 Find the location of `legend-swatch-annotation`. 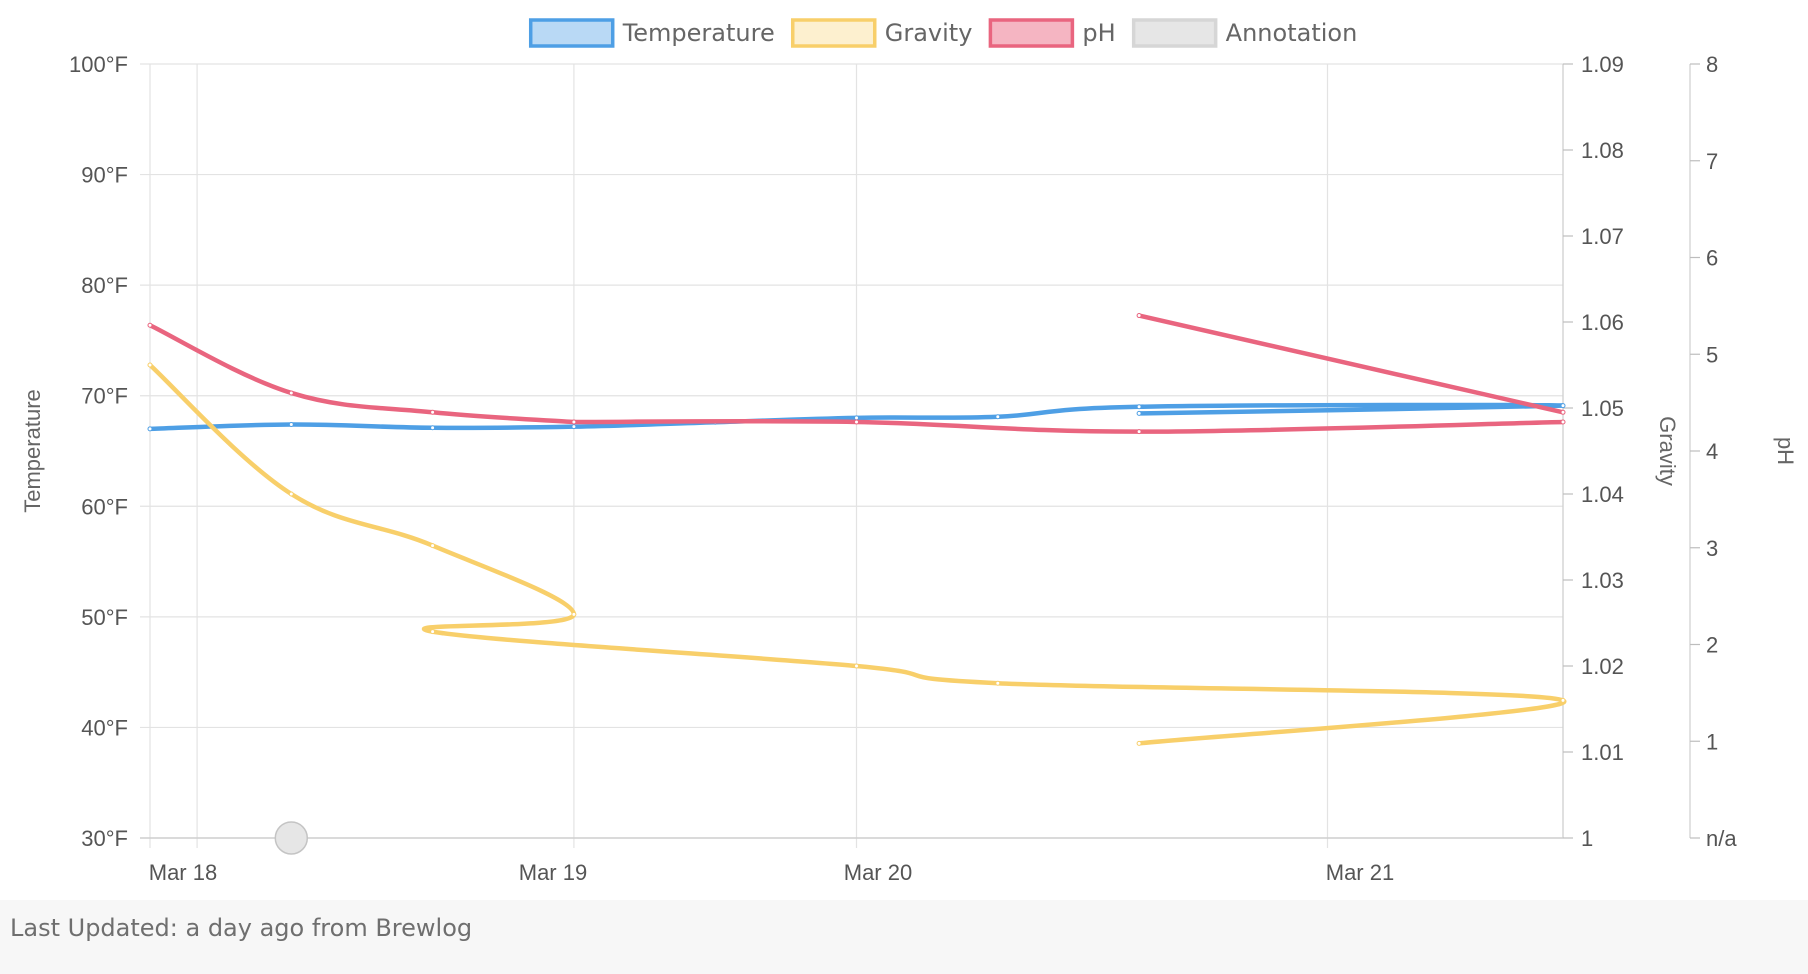

legend-swatch-annotation is located at coordinates (1174, 33).